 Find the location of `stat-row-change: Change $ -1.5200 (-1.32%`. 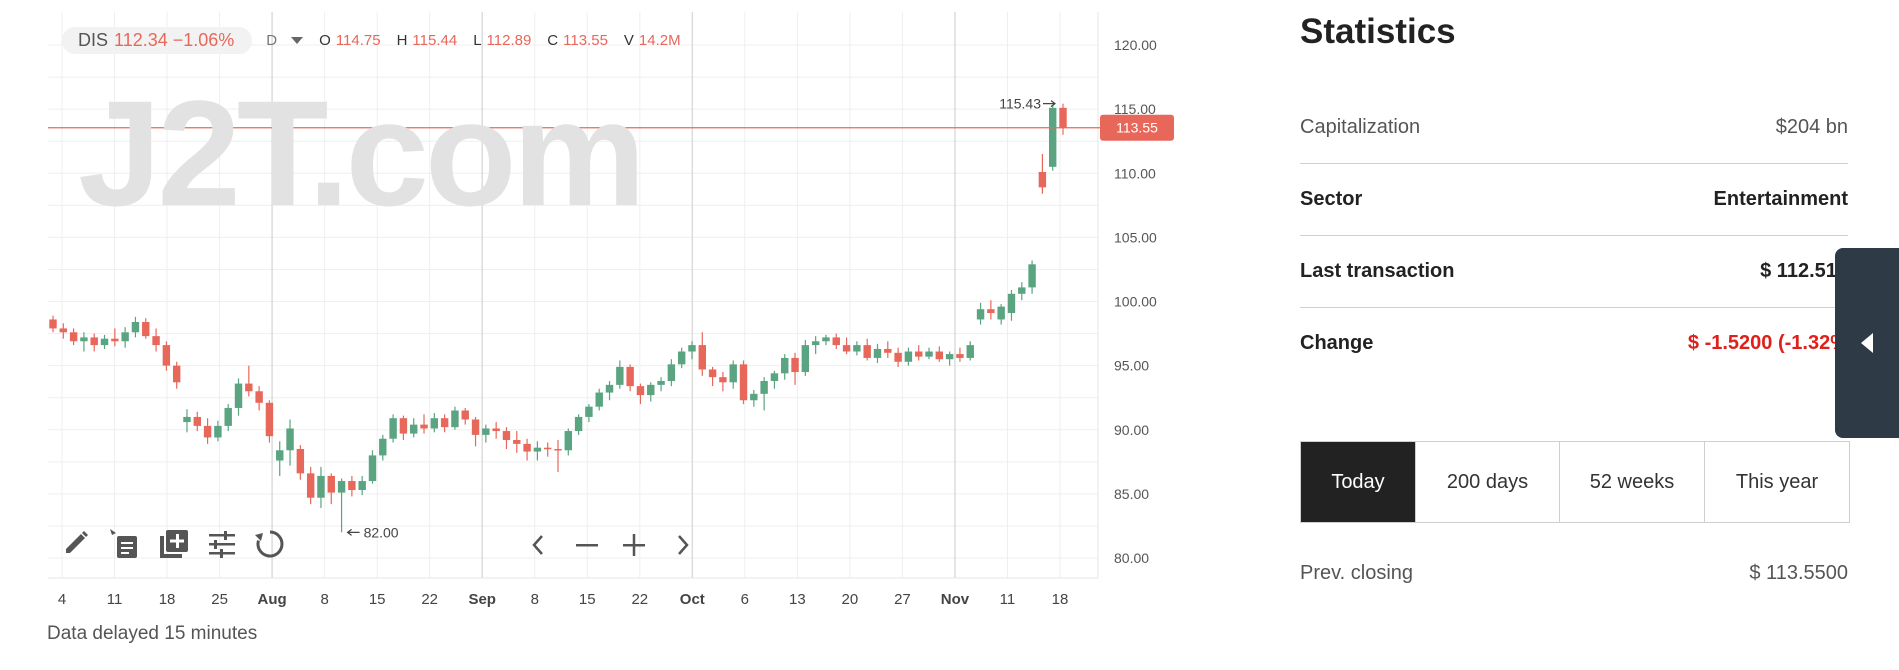

stat-row-change: Change $ -1.5200 (-1.32% is located at coordinates (1574, 343).